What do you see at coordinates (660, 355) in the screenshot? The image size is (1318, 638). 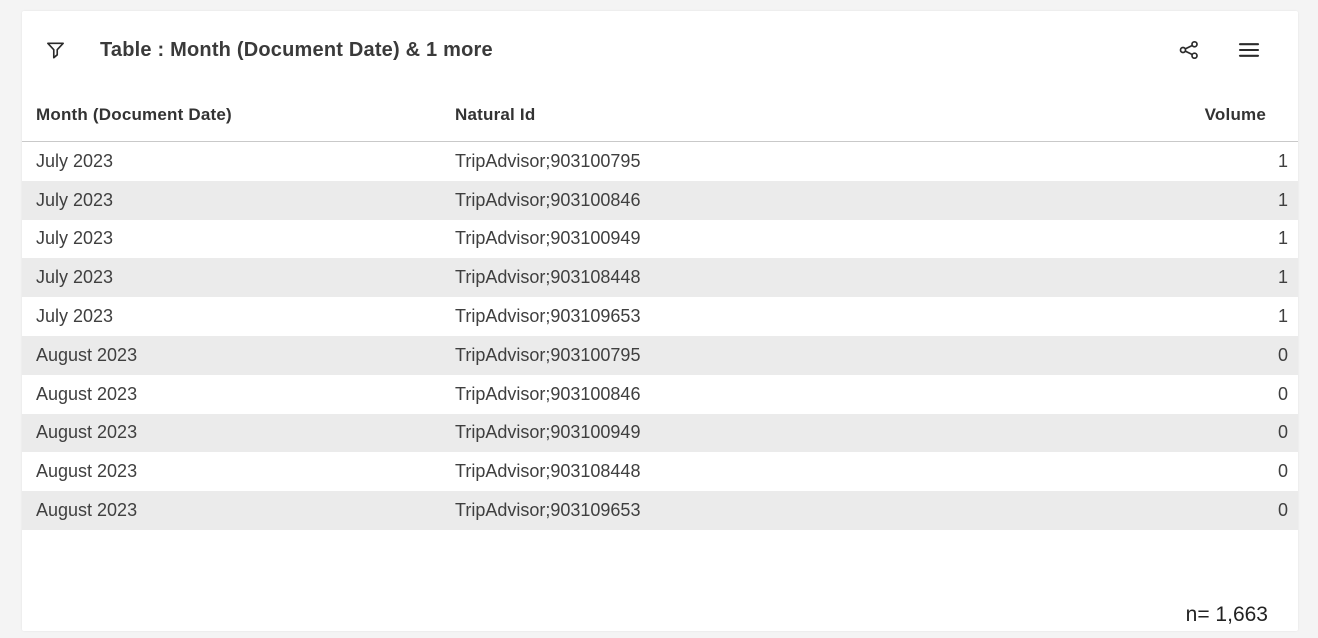 I see `table-row: August 2023 TripAdvisor;903100795 0` at bounding box center [660, 355].